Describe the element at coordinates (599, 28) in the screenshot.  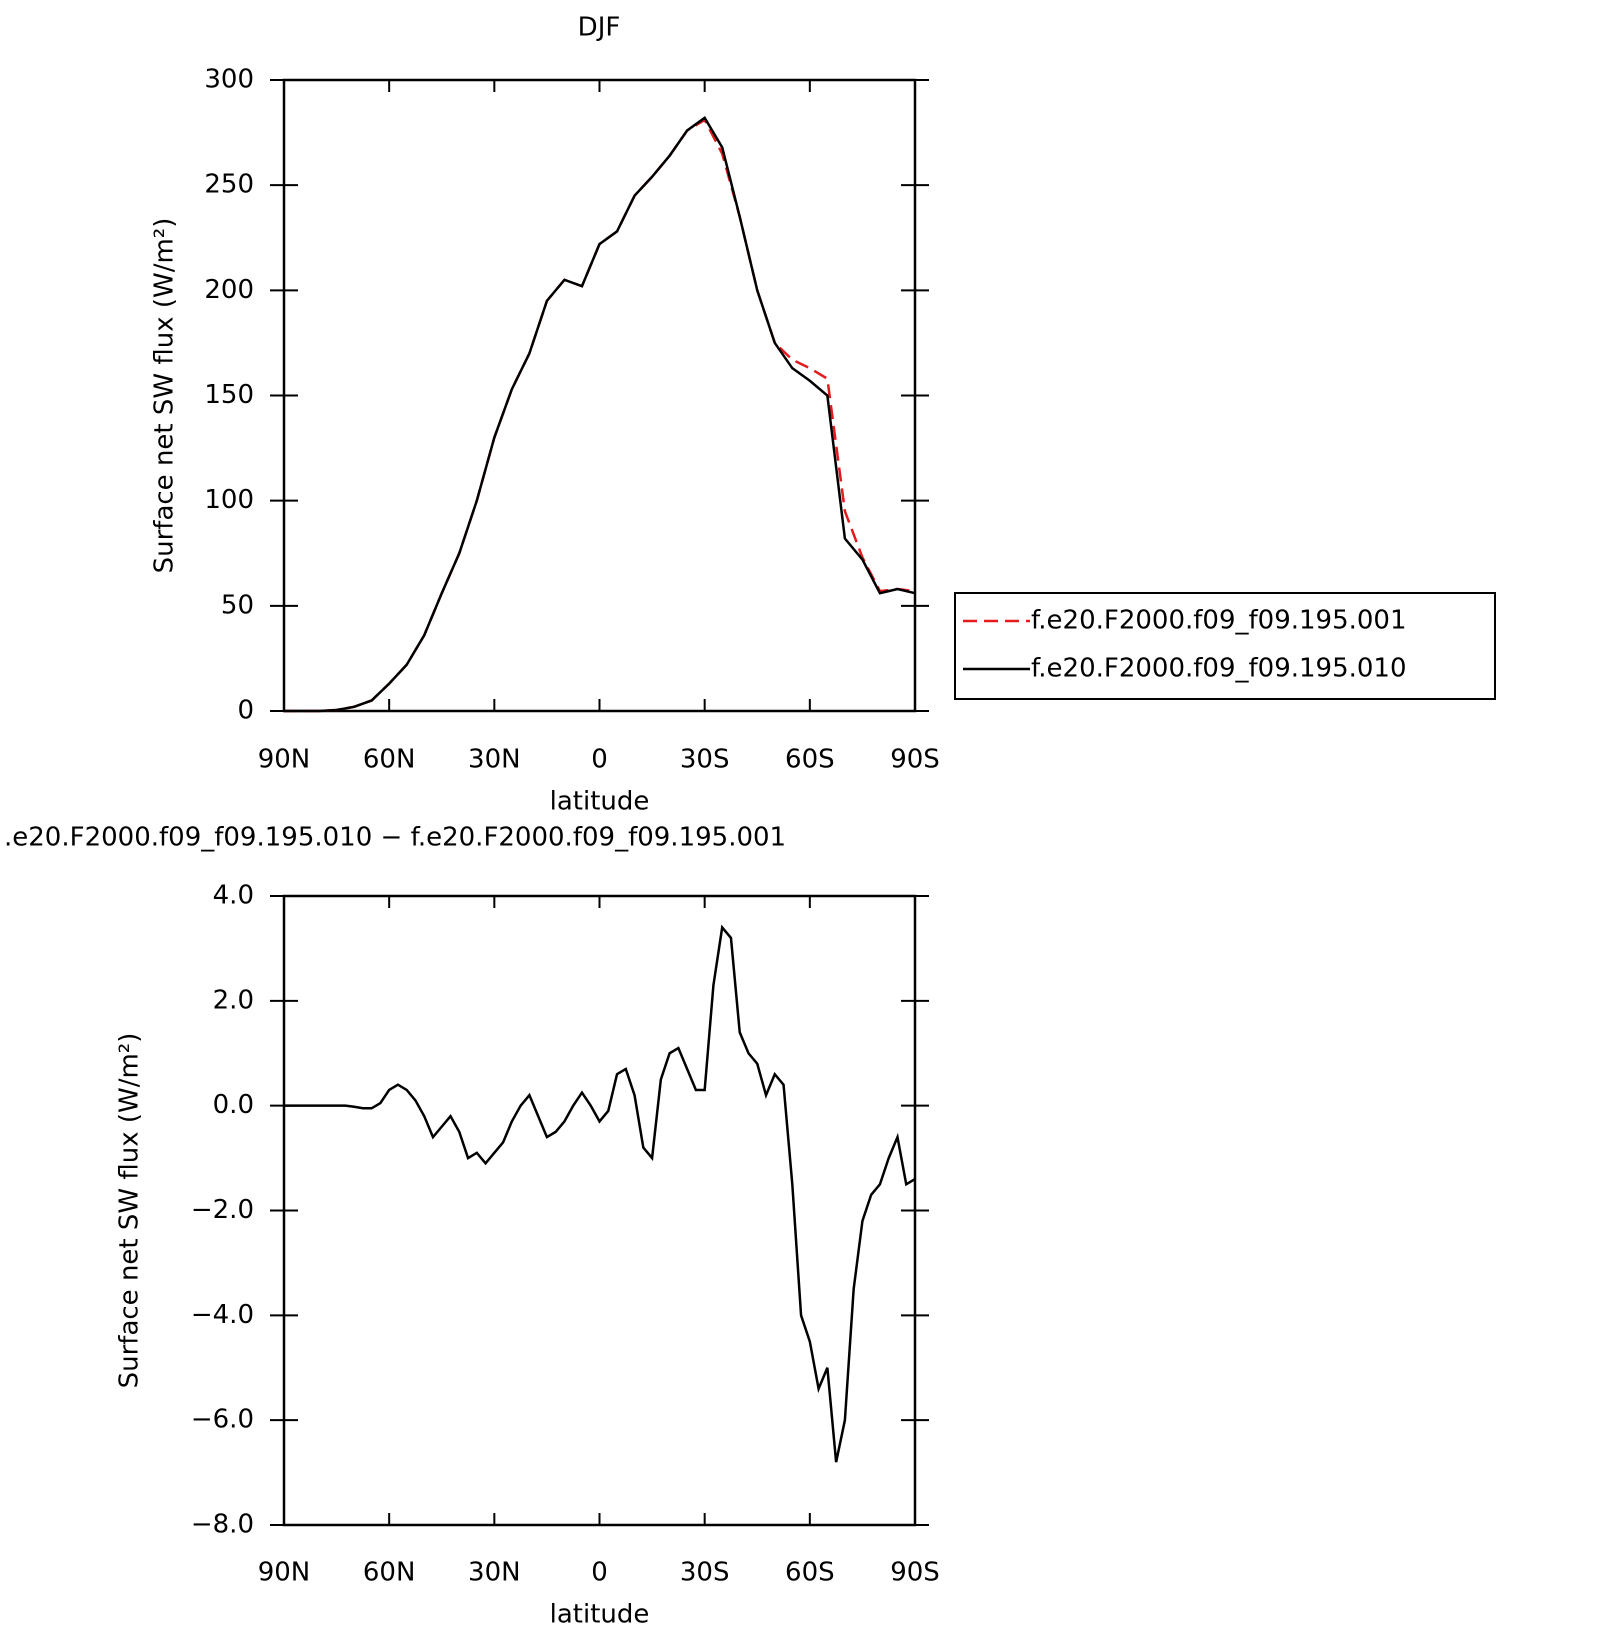
I see `chart-title: DJF` at that location.